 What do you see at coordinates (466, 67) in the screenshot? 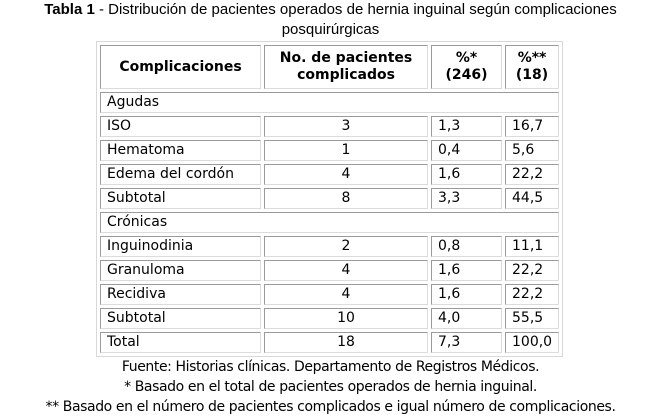
I see `header-pct-246: %* (246)` at bounding box center [466, 67].